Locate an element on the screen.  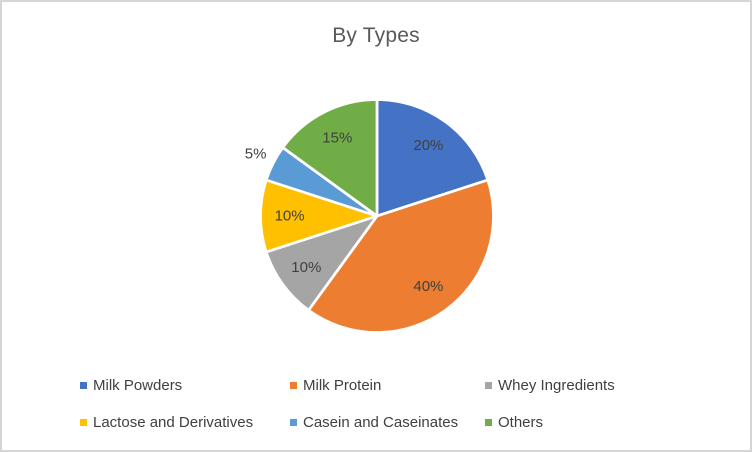
legend-item-others: Others is located at coordinates (514, 422).